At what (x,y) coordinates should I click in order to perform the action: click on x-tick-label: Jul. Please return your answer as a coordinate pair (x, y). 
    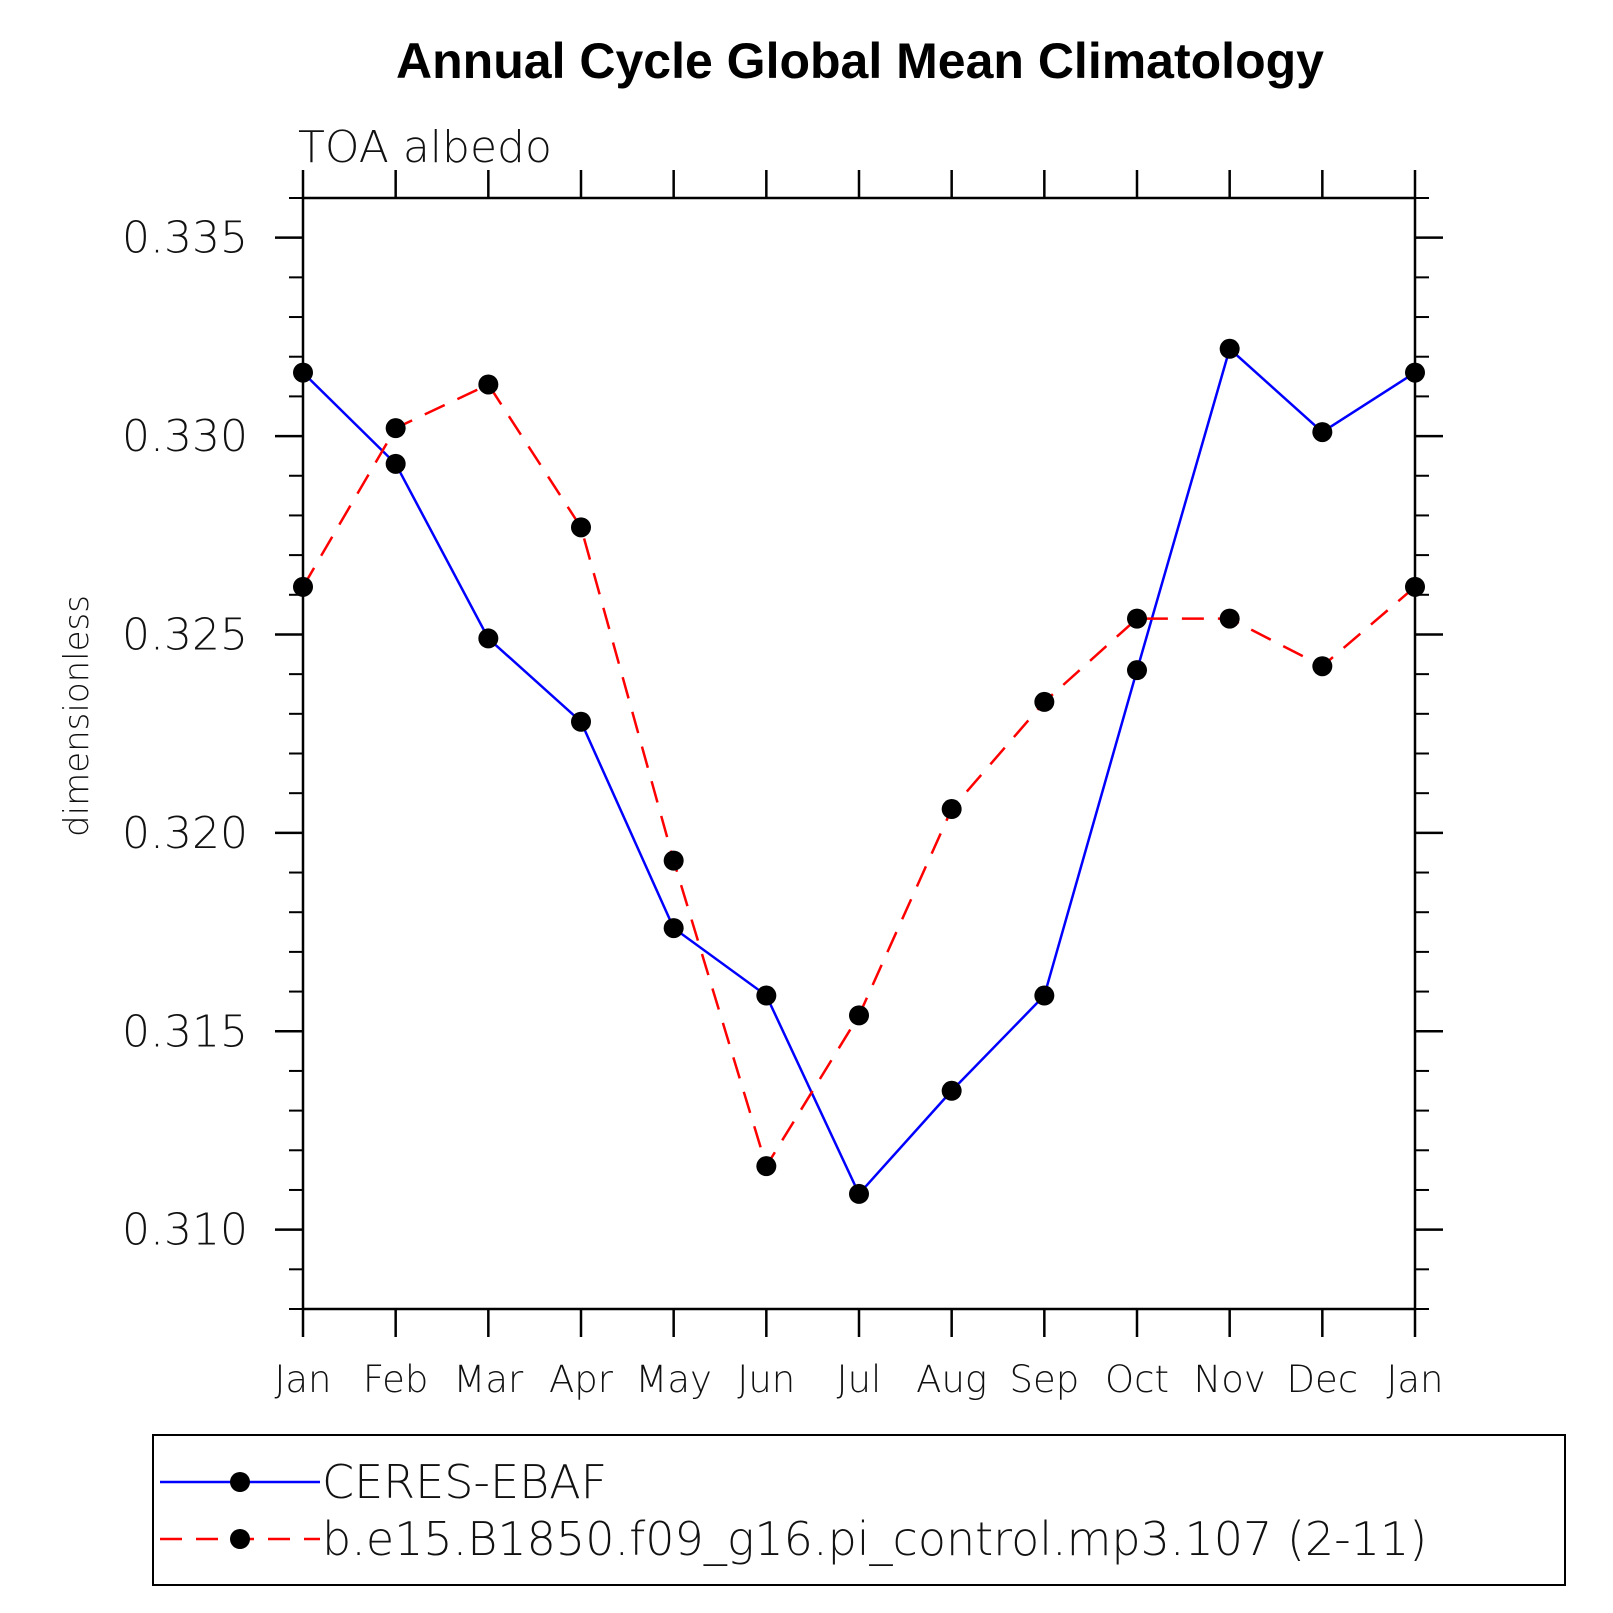
    Looking at the image, I should click on (859, 1379).